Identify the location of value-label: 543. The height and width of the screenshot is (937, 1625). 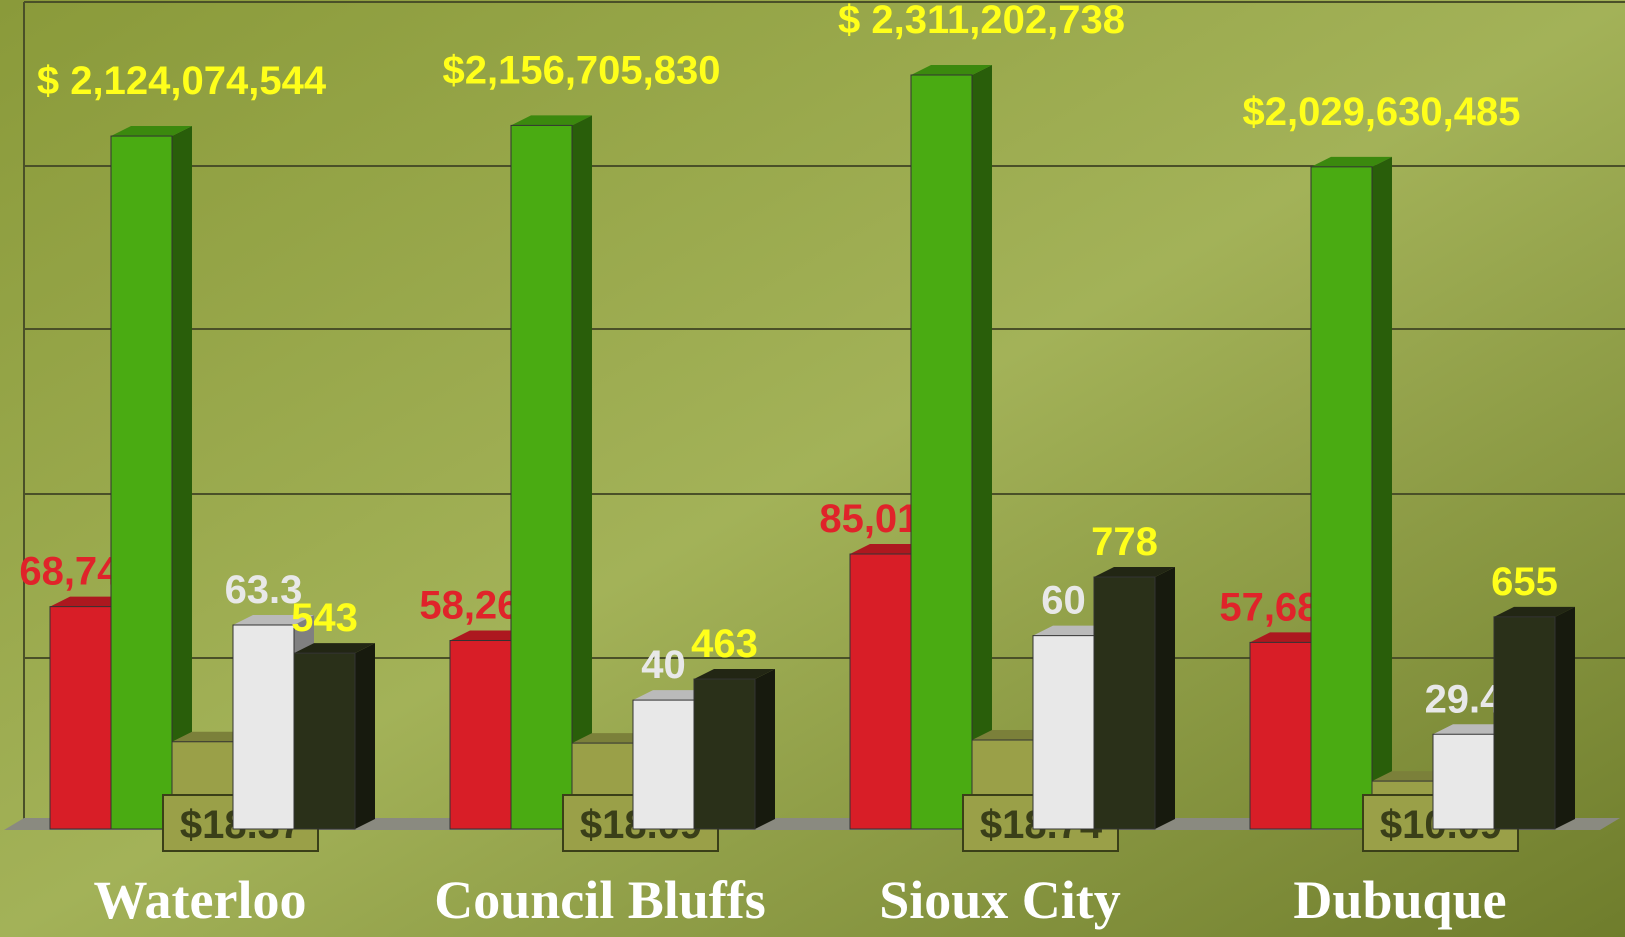
(324, 618).